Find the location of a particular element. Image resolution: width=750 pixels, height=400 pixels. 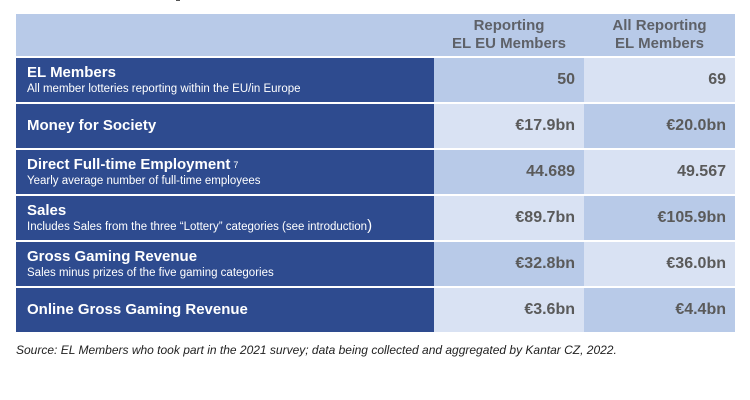

value-eu: €17.9bn is located at coordinates (509, 126).